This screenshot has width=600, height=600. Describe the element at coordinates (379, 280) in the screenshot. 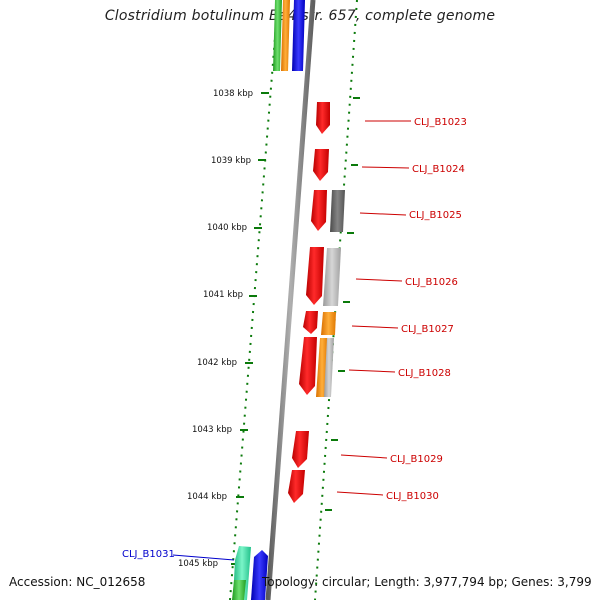

I see `label-line-CLJ_B1026` at that location.